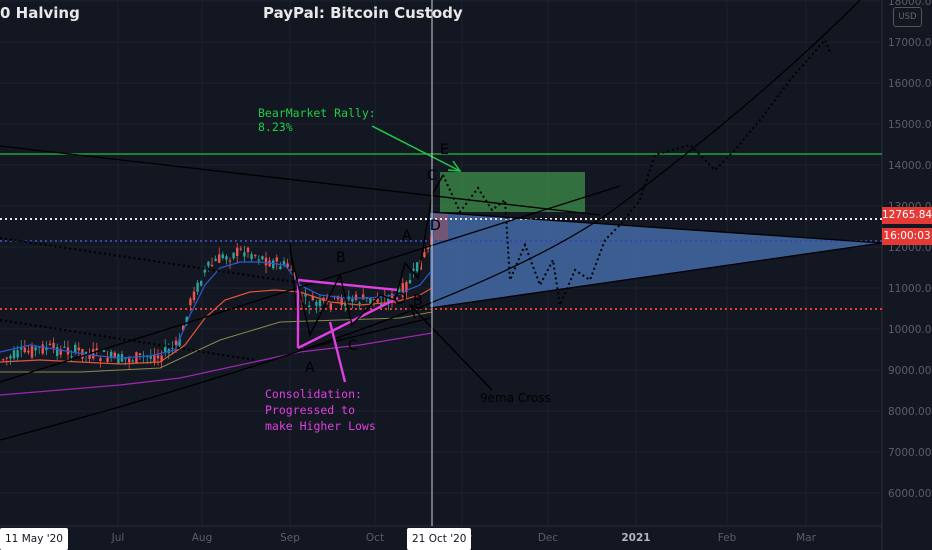  I want to click on green-target-zone, so click(512, 192).